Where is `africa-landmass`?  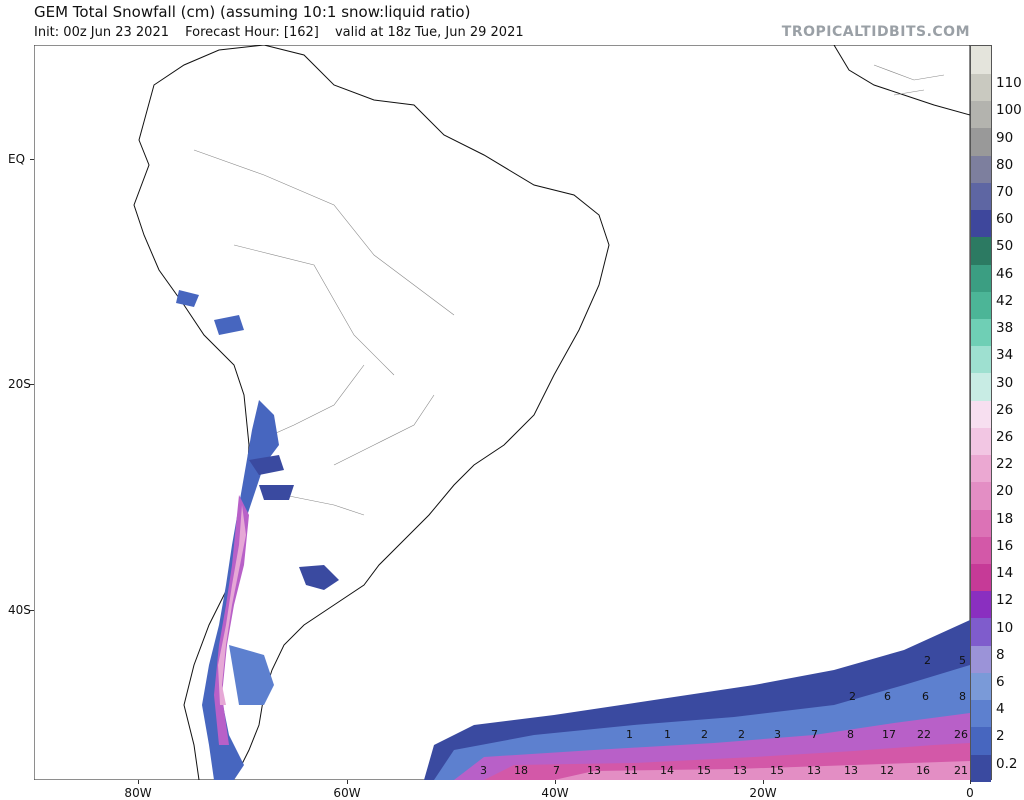 africa-landmass is located at coordinates (901, 80).